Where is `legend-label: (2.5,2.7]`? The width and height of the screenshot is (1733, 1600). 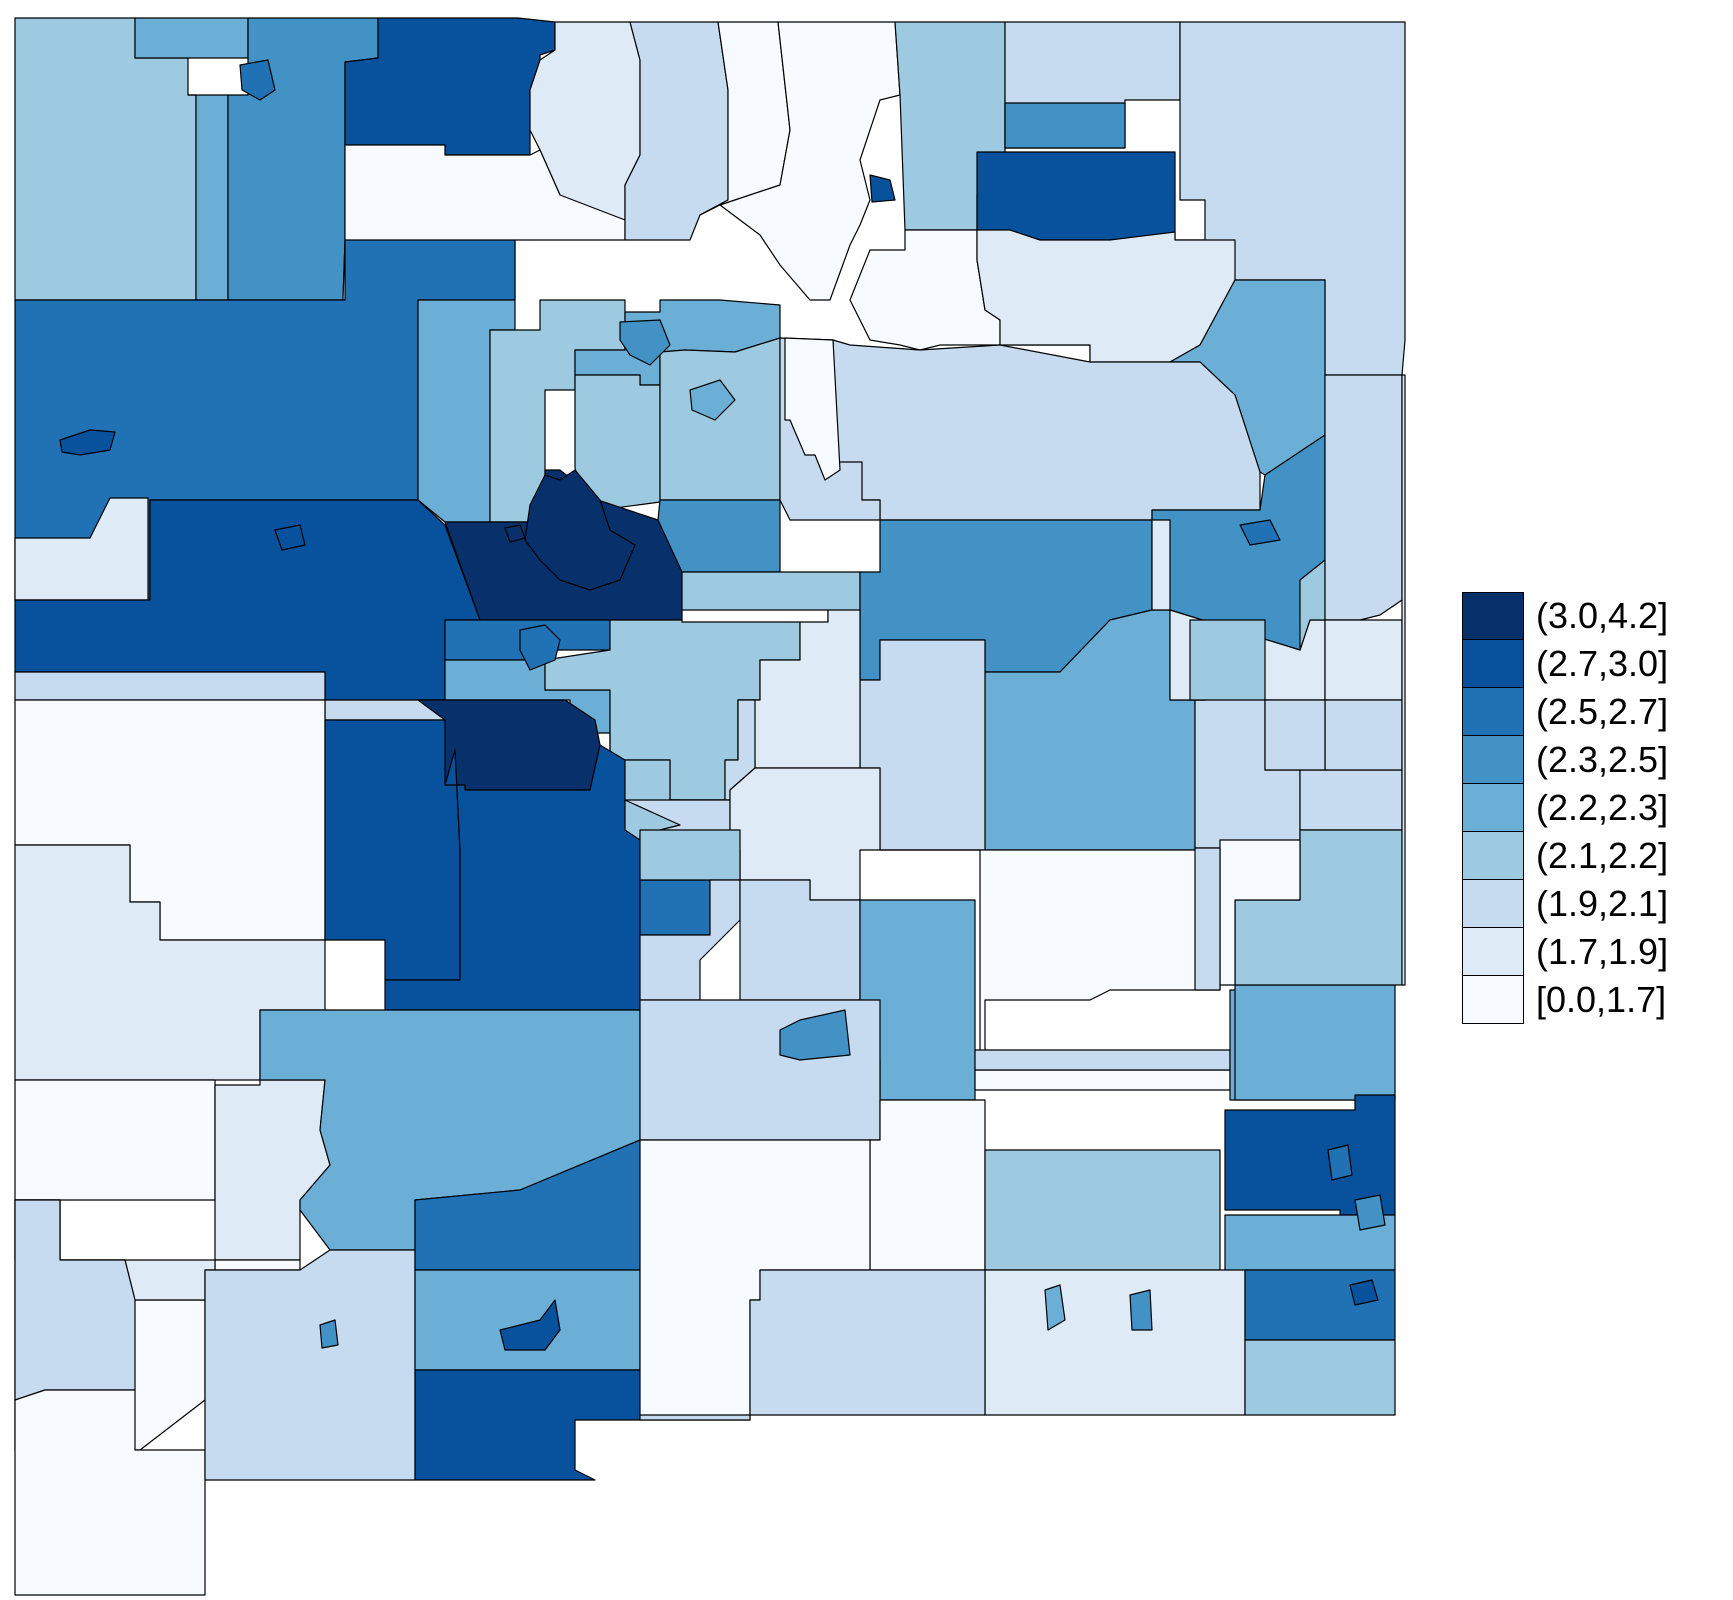 legend-label: (2.5,2.7] is located at coordinates (1602, 711).